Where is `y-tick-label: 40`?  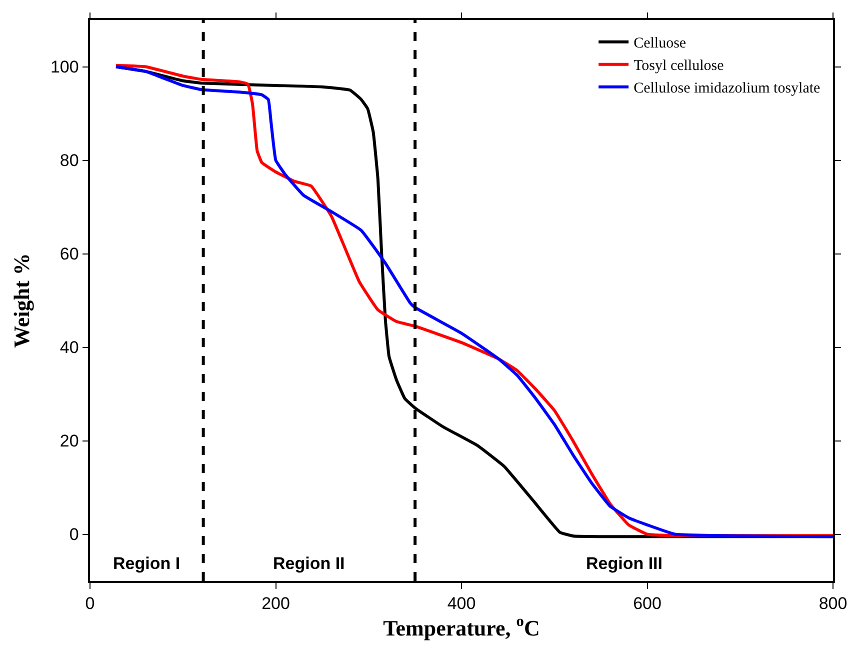 y-tick-label: 40 is located at coordinates (69, 348).